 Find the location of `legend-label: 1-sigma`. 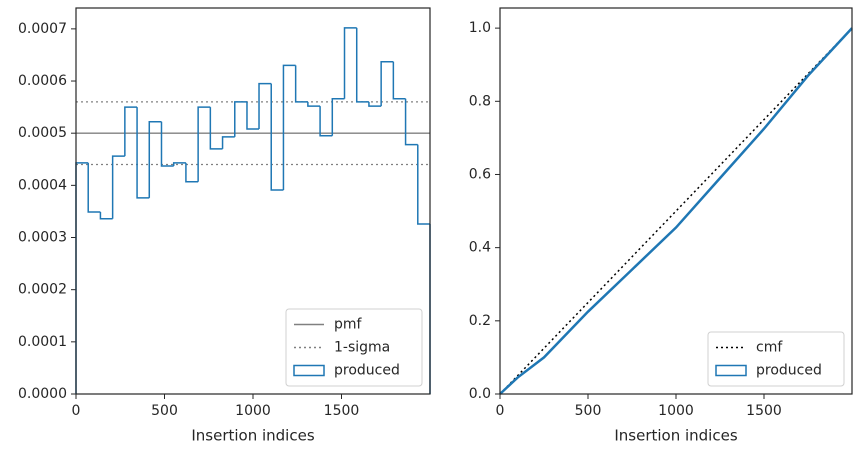

legend-label: 1-sigma is located at coordinates (362, 348).